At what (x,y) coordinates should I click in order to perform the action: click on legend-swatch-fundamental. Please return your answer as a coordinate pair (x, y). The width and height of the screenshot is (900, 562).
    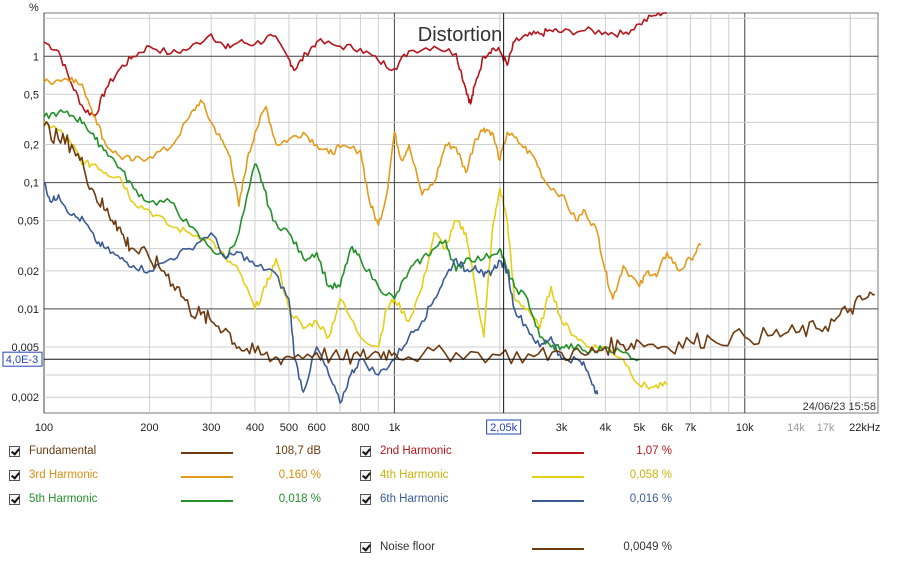
    Looking at the image, I should click on (207, 453).